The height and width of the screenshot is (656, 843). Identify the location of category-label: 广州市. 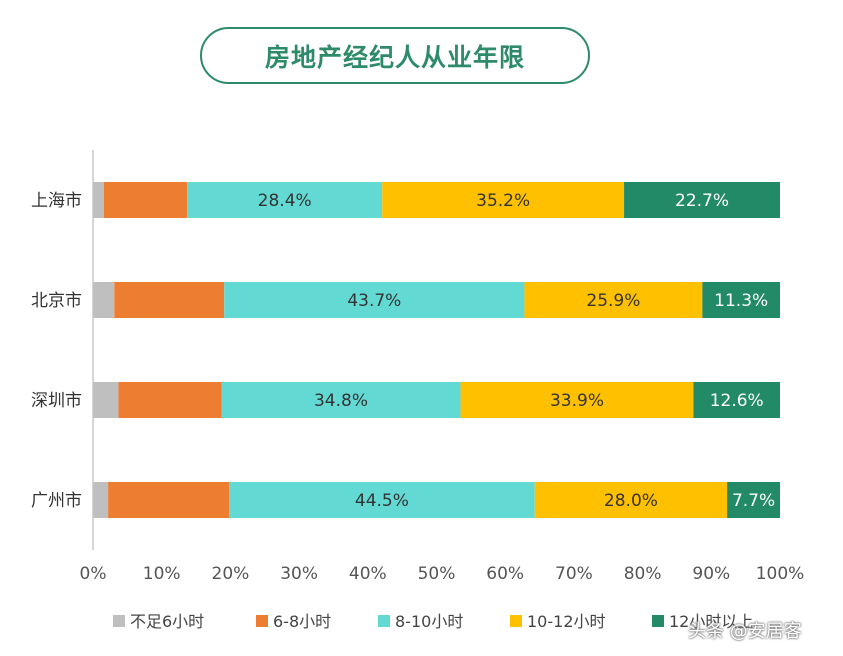
(56, 501).